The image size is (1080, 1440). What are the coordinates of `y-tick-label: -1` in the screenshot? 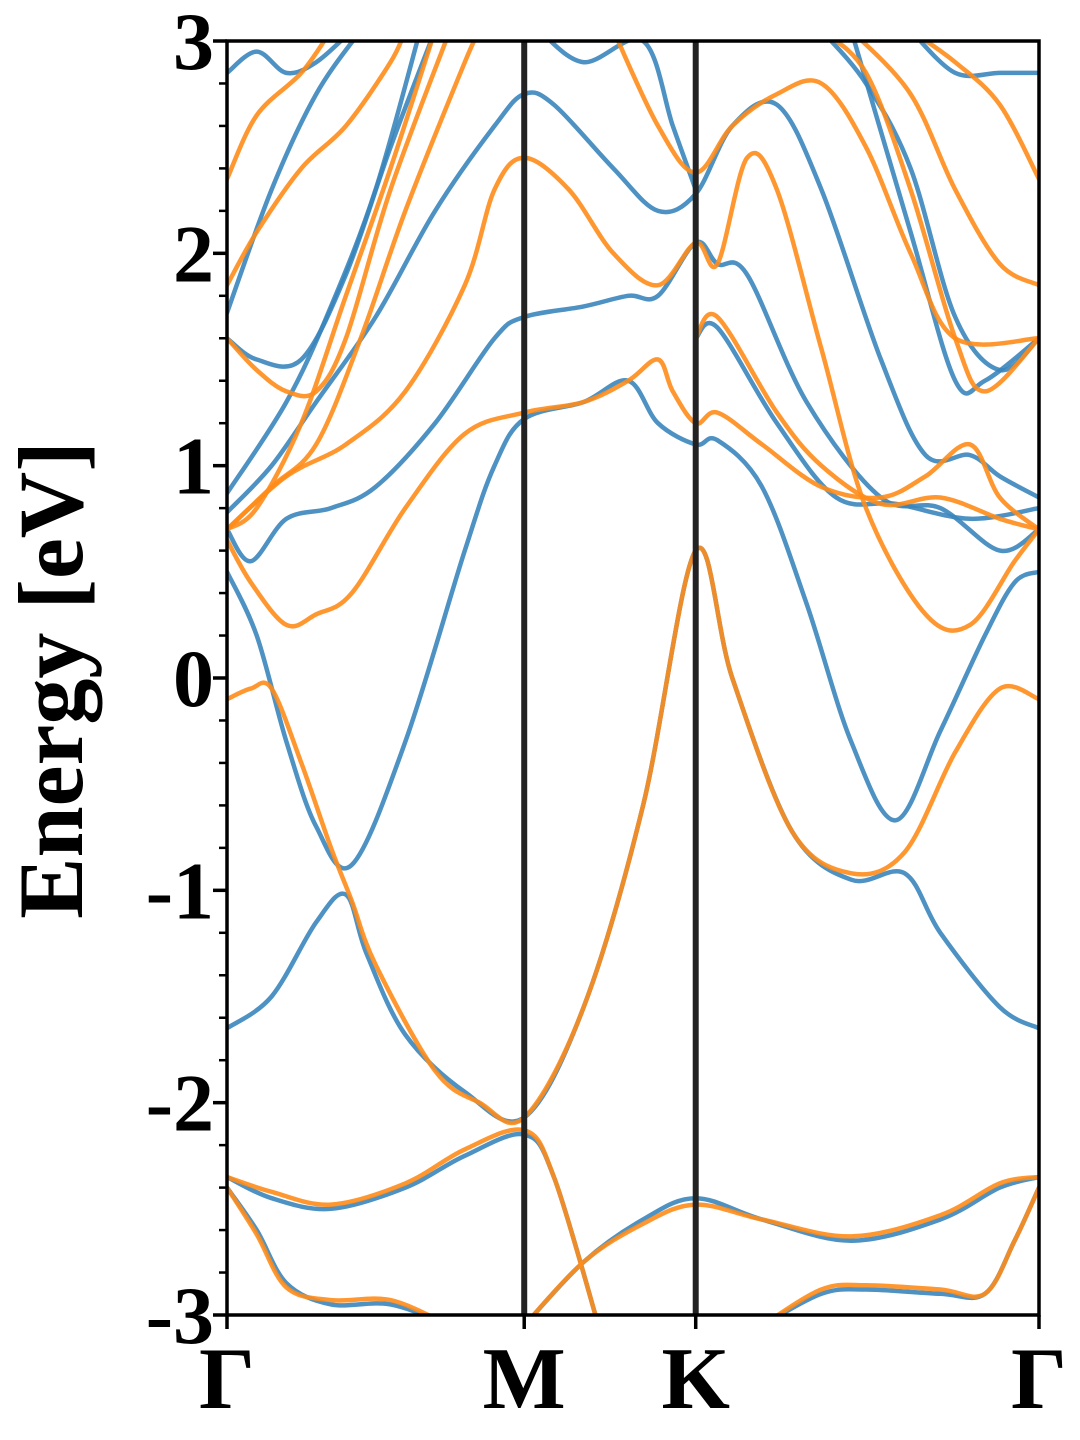 It's located at (180, 890).